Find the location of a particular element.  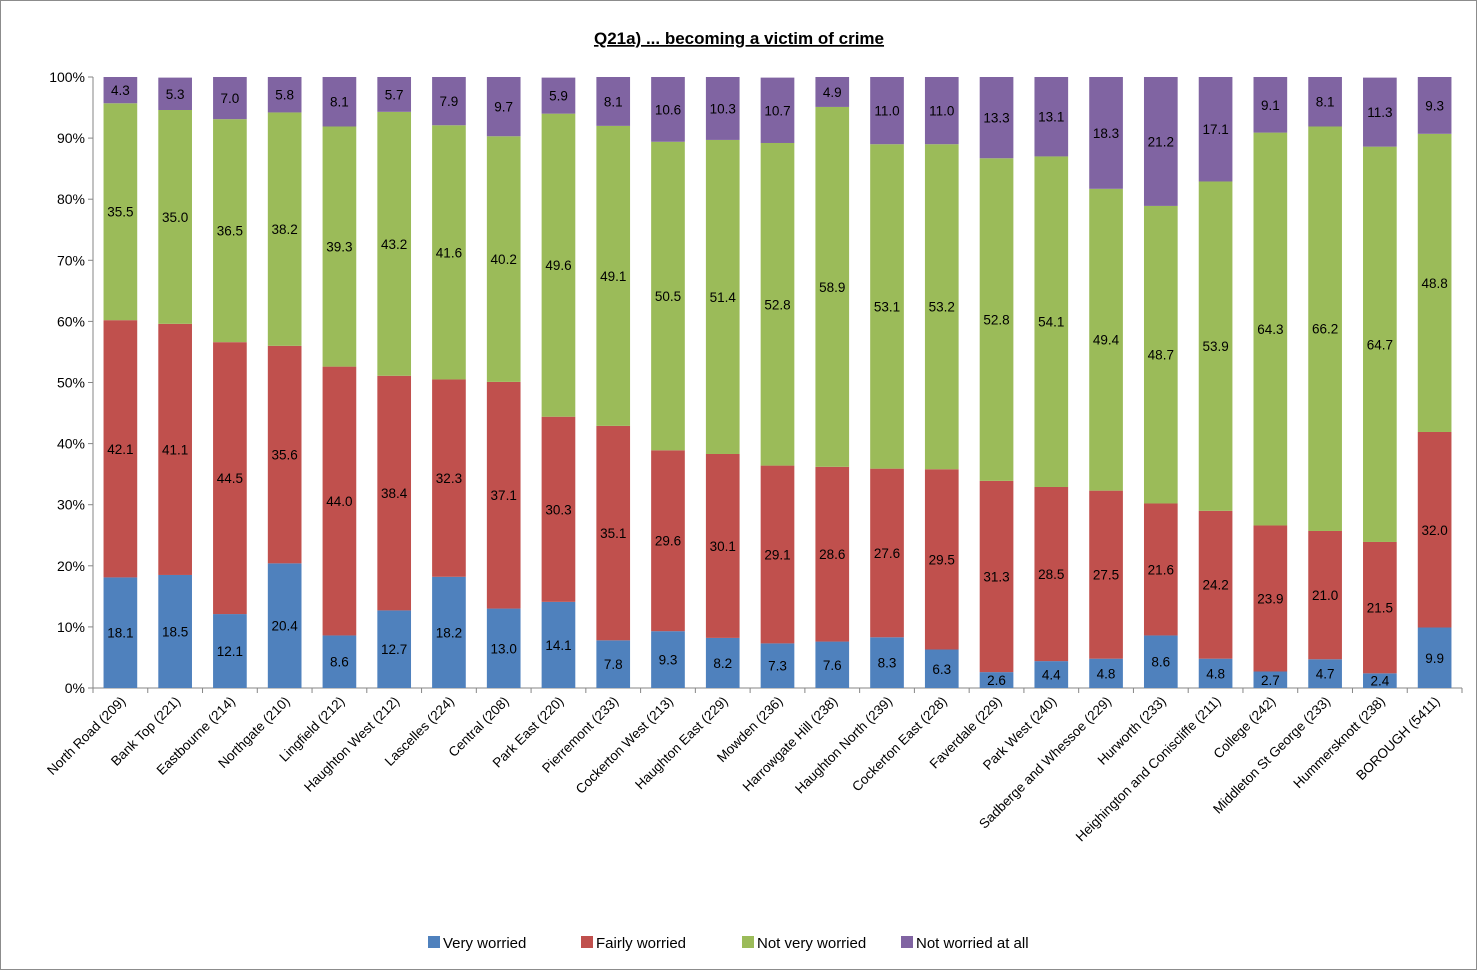

data-label: 5.3 is located at coordinates (175, 94).